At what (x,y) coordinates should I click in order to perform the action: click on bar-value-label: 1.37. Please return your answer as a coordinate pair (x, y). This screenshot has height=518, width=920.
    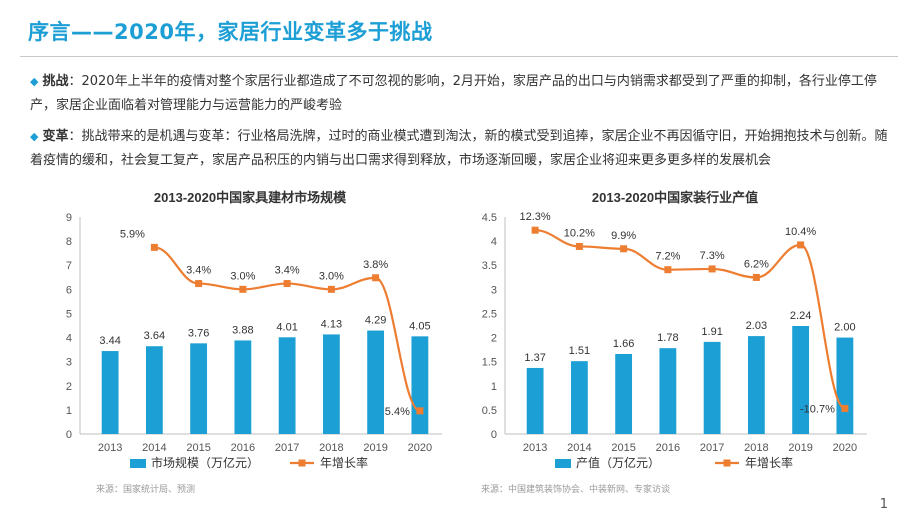
    Looking at the image, I should click on (534, 358).